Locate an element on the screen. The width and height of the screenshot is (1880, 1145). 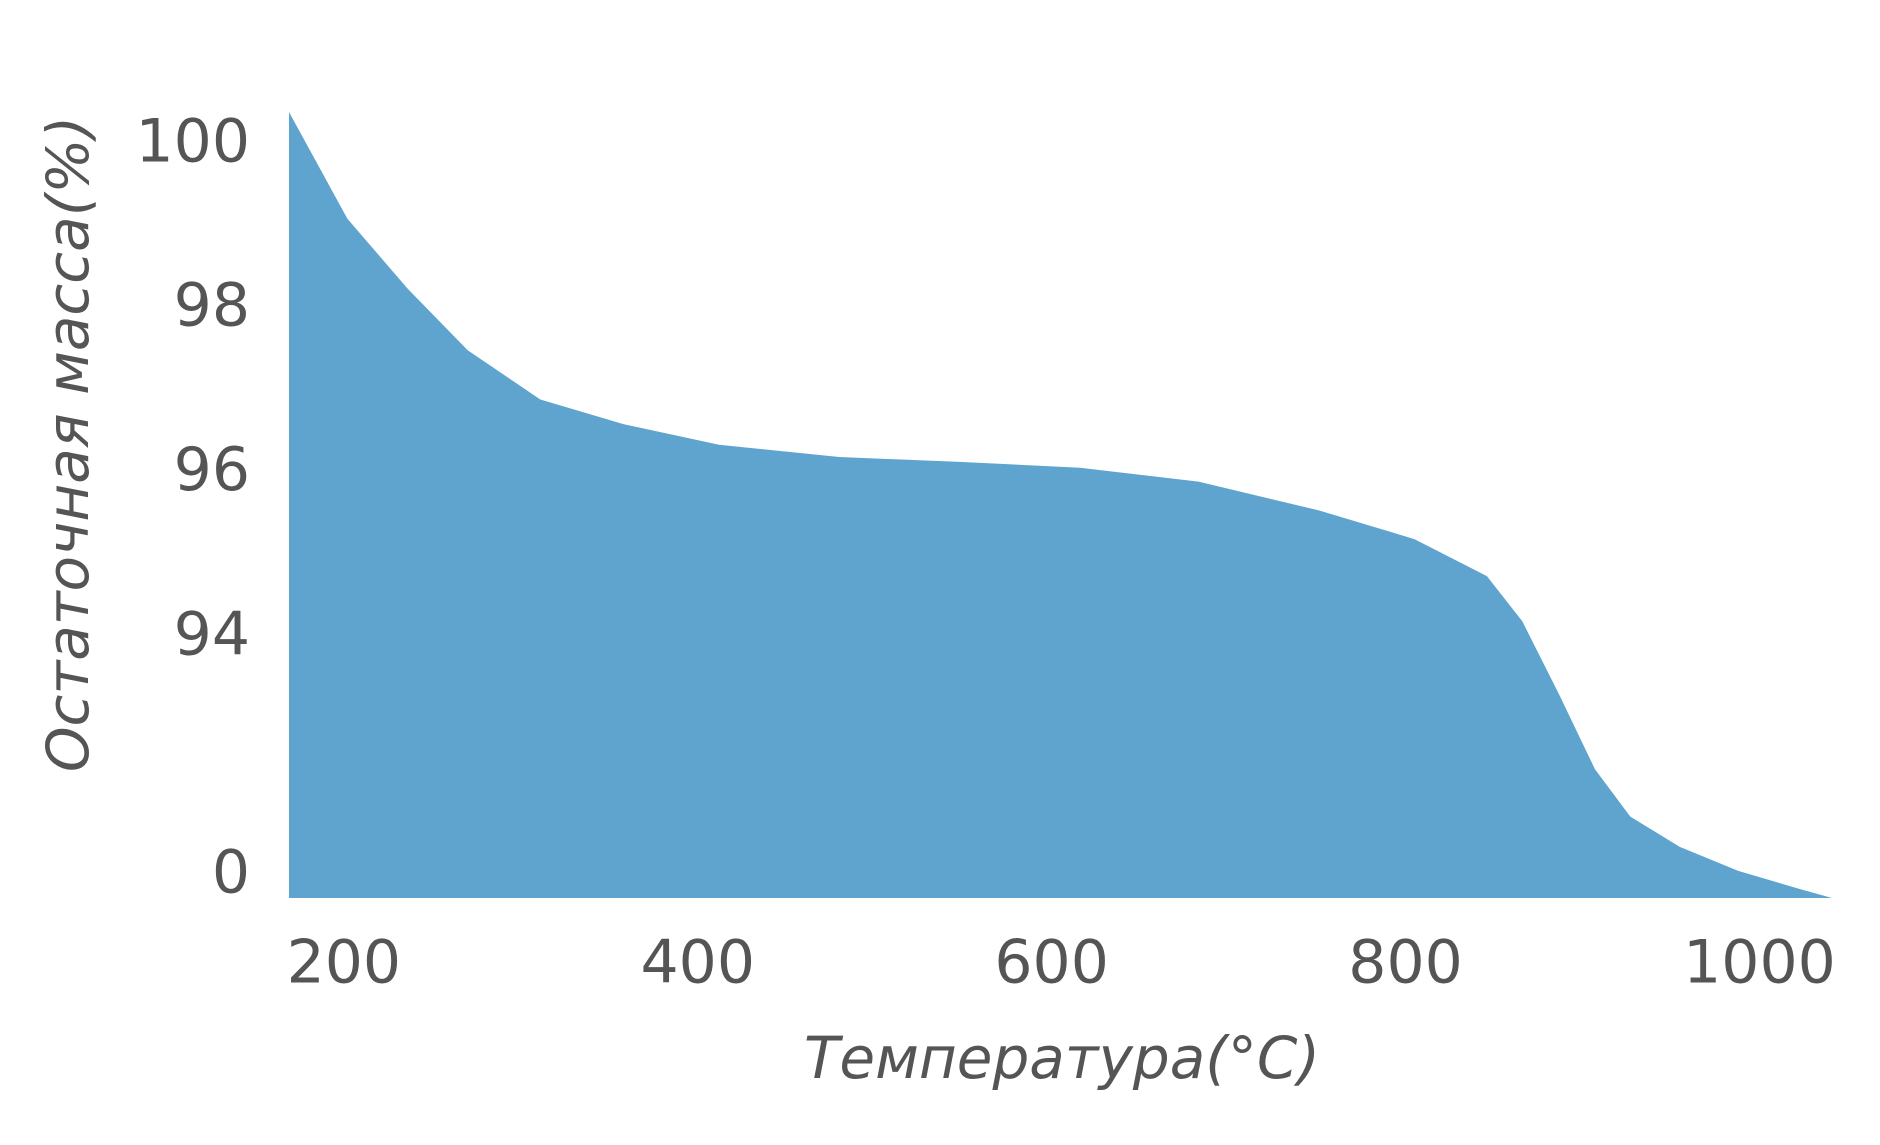
x-axis-title: Температура(°C) is located at coordinates (1062, 1058).